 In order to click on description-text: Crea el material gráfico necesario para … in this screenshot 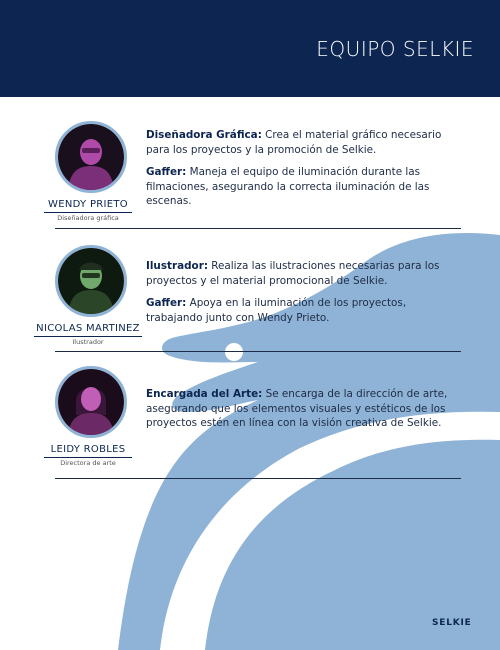, I will do `click(294, 142)`.